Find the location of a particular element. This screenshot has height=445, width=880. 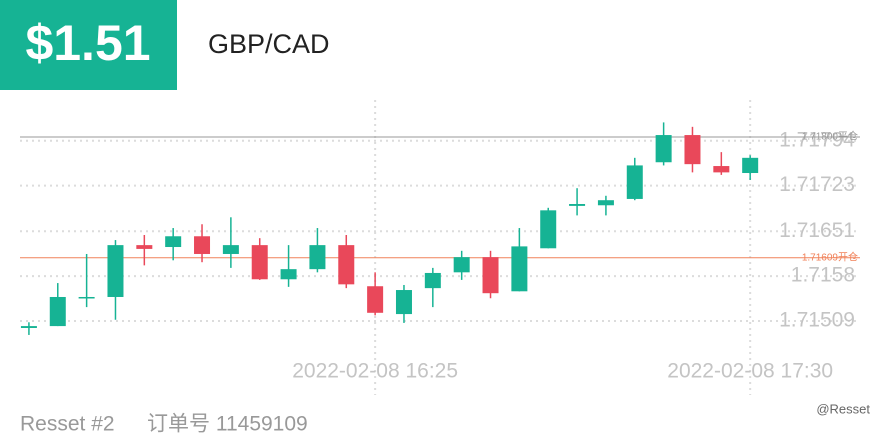

y-tick-label: 1.71723 is located at coordinates (817, 184).